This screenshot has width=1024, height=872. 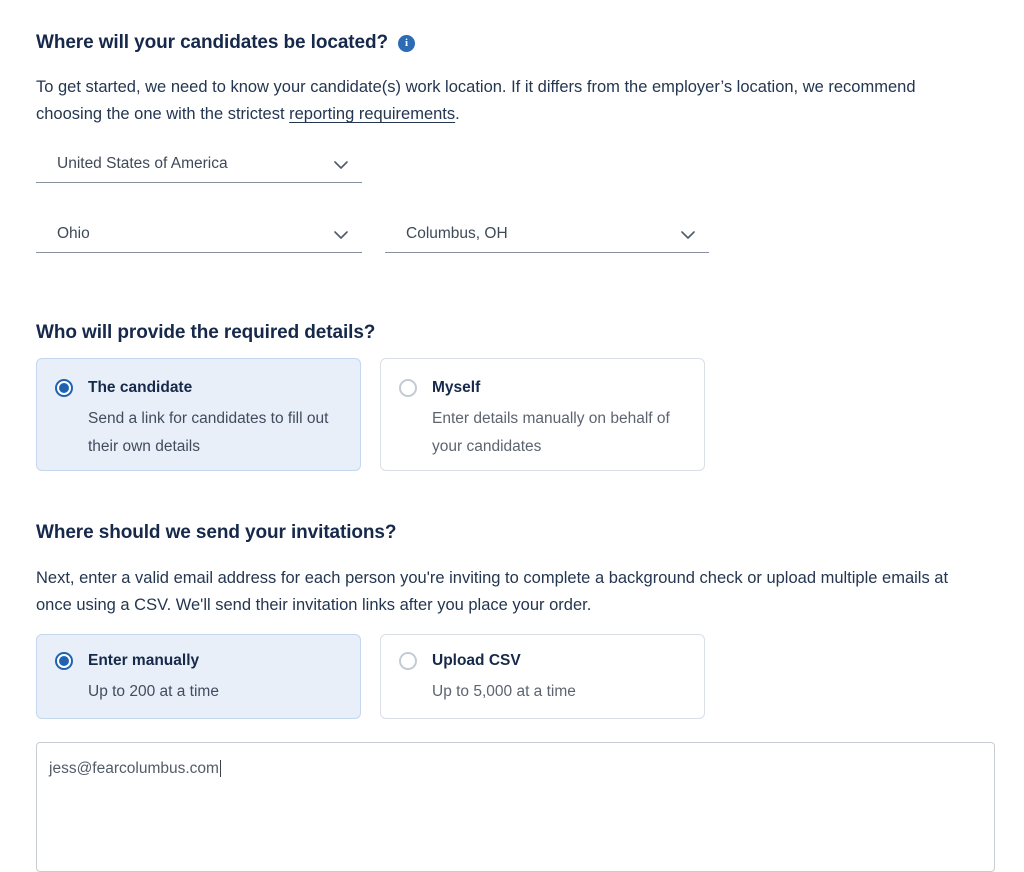 What do you see at coordinates (547, 234) in the screenshot?
I see `city-select: Columbus, OH` at bounding box center [547, 234].